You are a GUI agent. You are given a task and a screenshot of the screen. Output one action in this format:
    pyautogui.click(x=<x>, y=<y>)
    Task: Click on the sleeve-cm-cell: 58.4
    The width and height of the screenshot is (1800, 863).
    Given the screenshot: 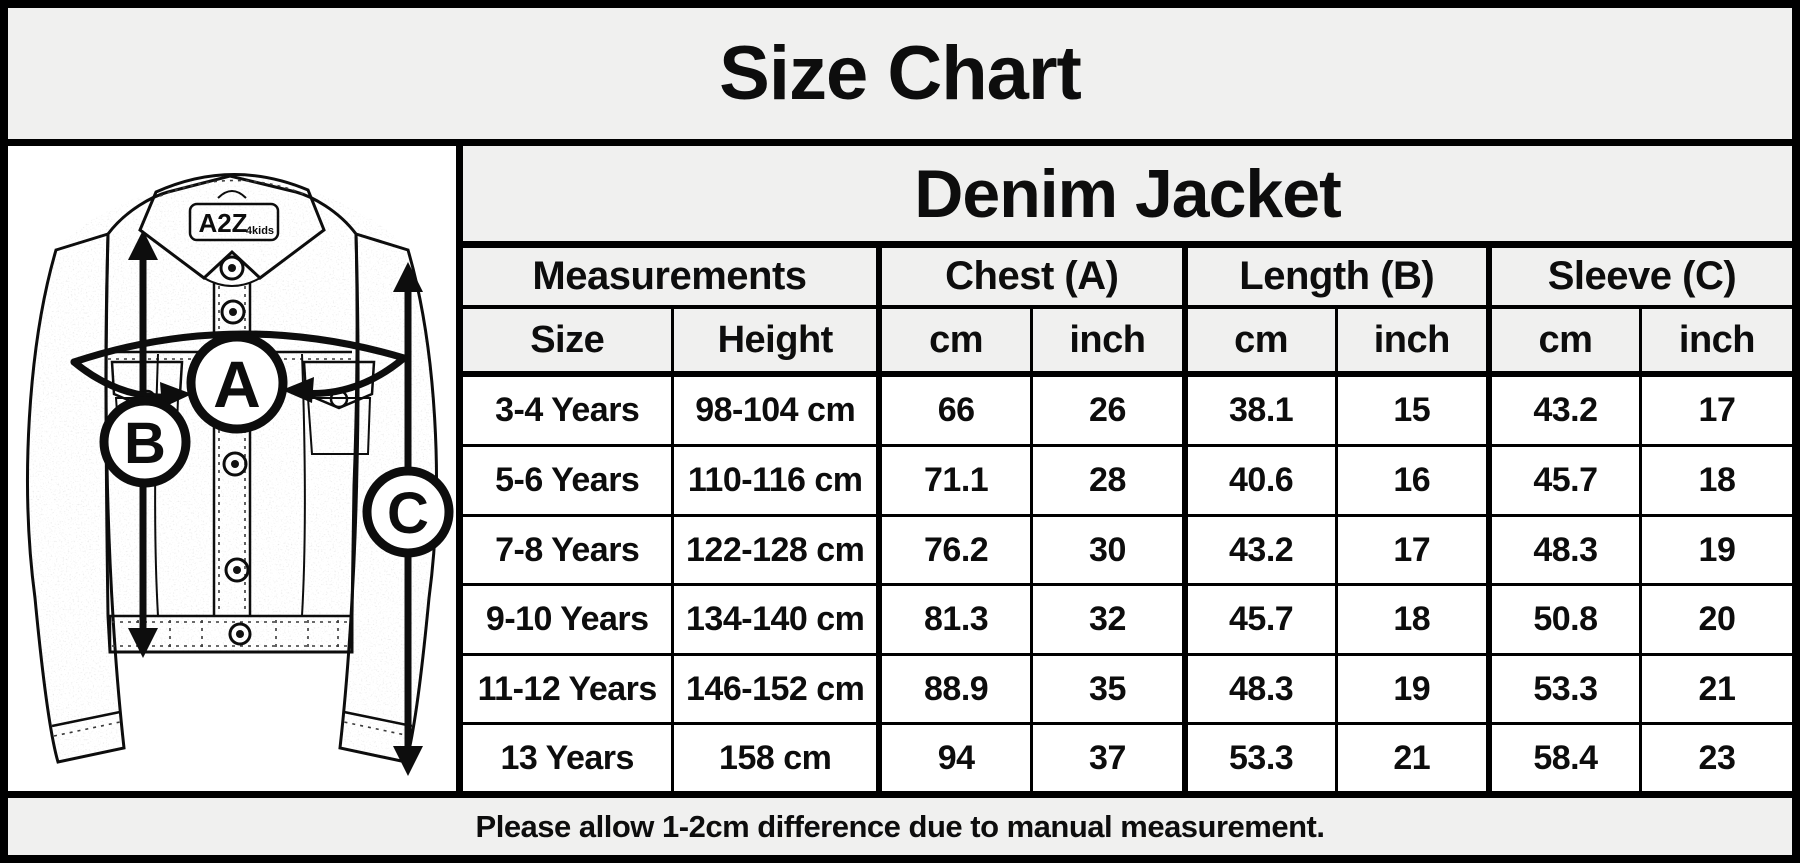 What is the action you would take?
    pyautogui.click(x=1563, y=756)
    